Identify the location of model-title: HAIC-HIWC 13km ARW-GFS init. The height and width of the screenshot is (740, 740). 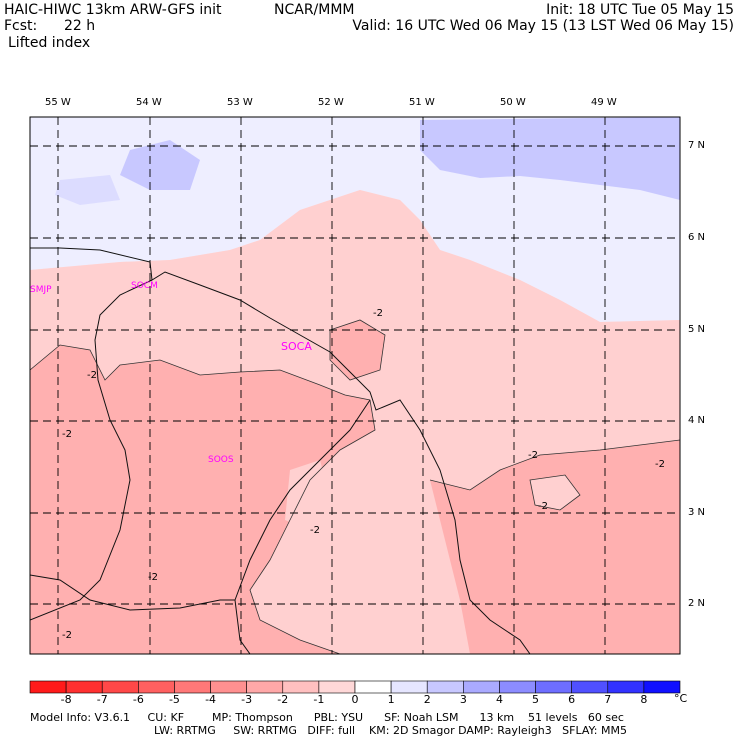
(113, 10).